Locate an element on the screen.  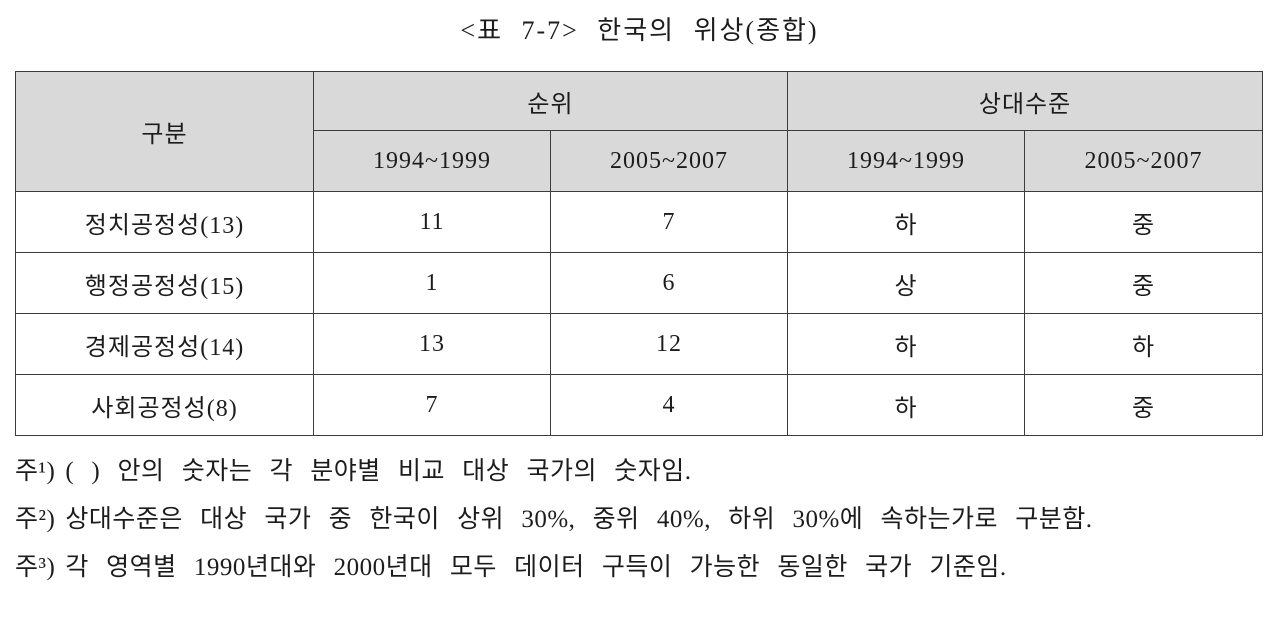
table-row: 행정공정성(15) 1 6 상 중 is located at coordinates (639, 283).